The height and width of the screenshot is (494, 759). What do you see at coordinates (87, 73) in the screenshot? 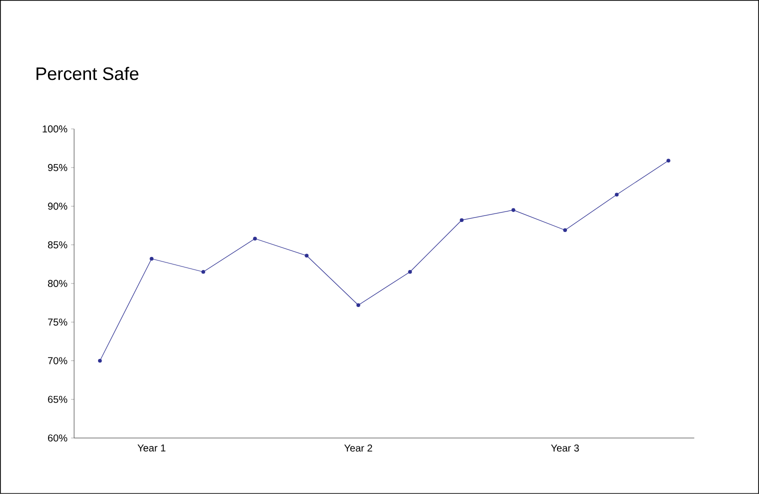
I see `chart-title: Percent Safe` at bounding box center [87, 73].